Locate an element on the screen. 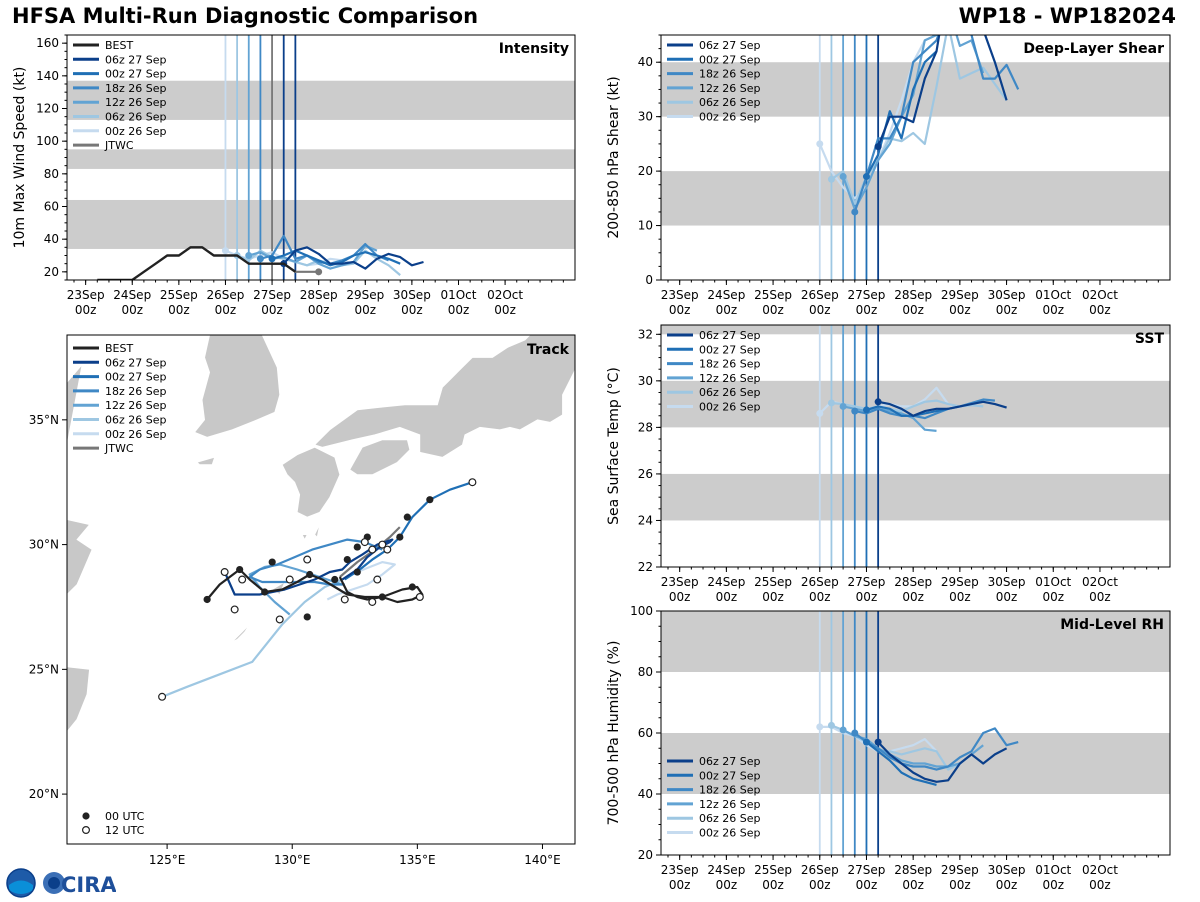 This screenshot has width=1200, height=902. x-tick-day: 24Sep is located at coordinates (132, 295).